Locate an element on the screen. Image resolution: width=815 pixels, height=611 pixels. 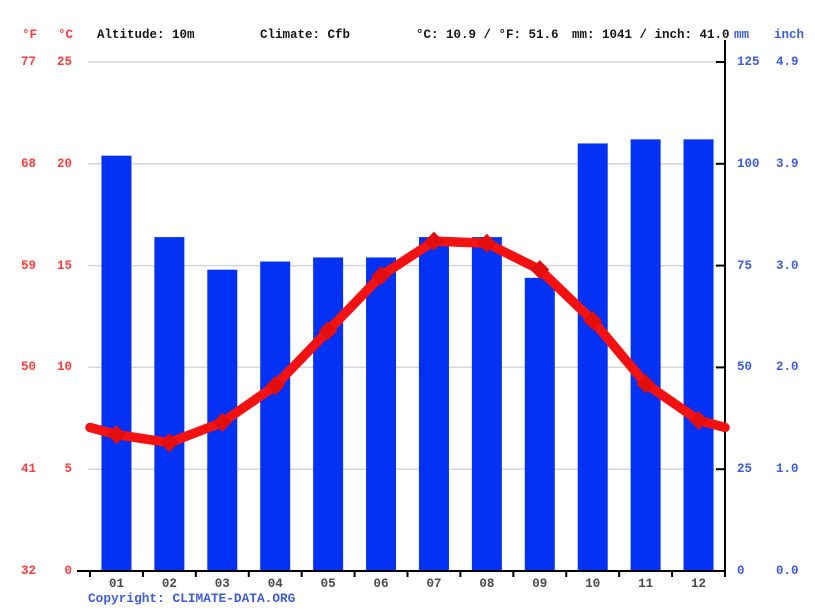
inch-tick-label: 1.0 is located at coordinates (787, 469).